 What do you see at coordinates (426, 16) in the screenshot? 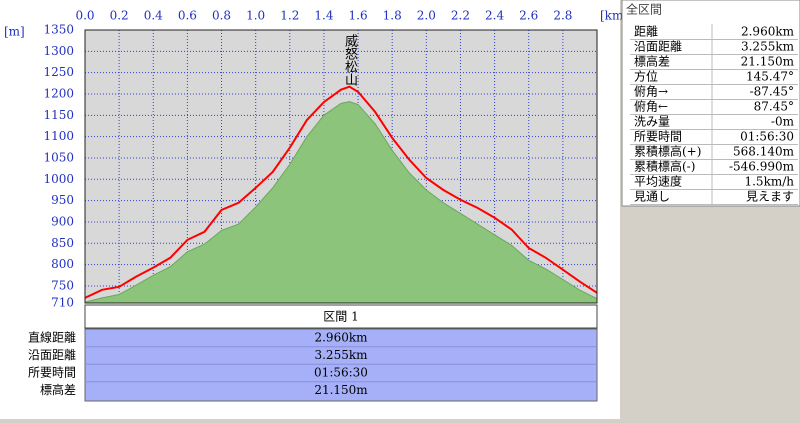
I see `x-tick-label: 2.0` at bounding box center [426, 16].